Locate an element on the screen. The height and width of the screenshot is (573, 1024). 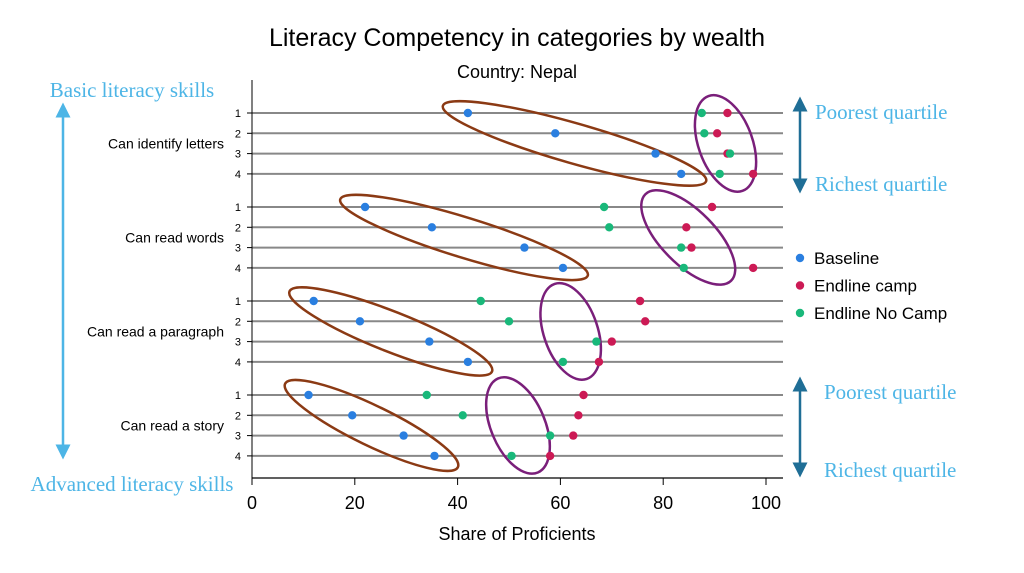
annotation-richest-top: Richest quartile is located at coordinates (881, 184).